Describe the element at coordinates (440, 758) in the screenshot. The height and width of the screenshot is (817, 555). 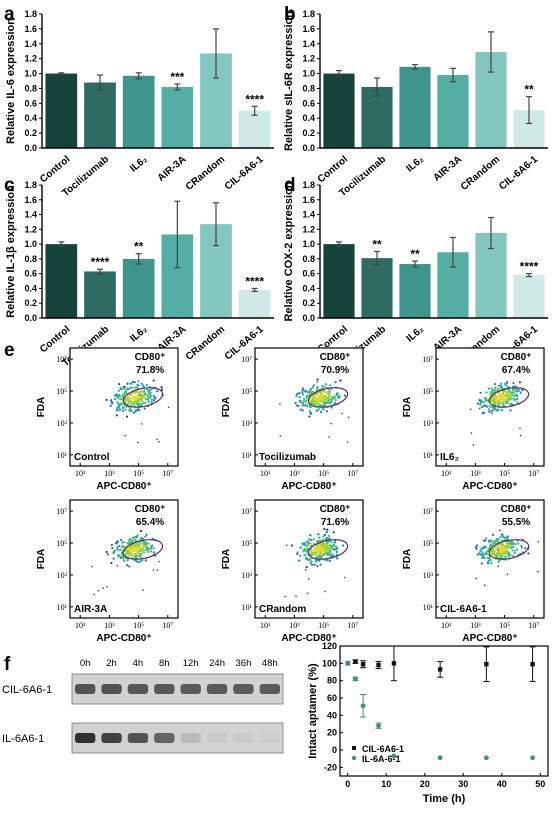
I see `data-point` at that location.